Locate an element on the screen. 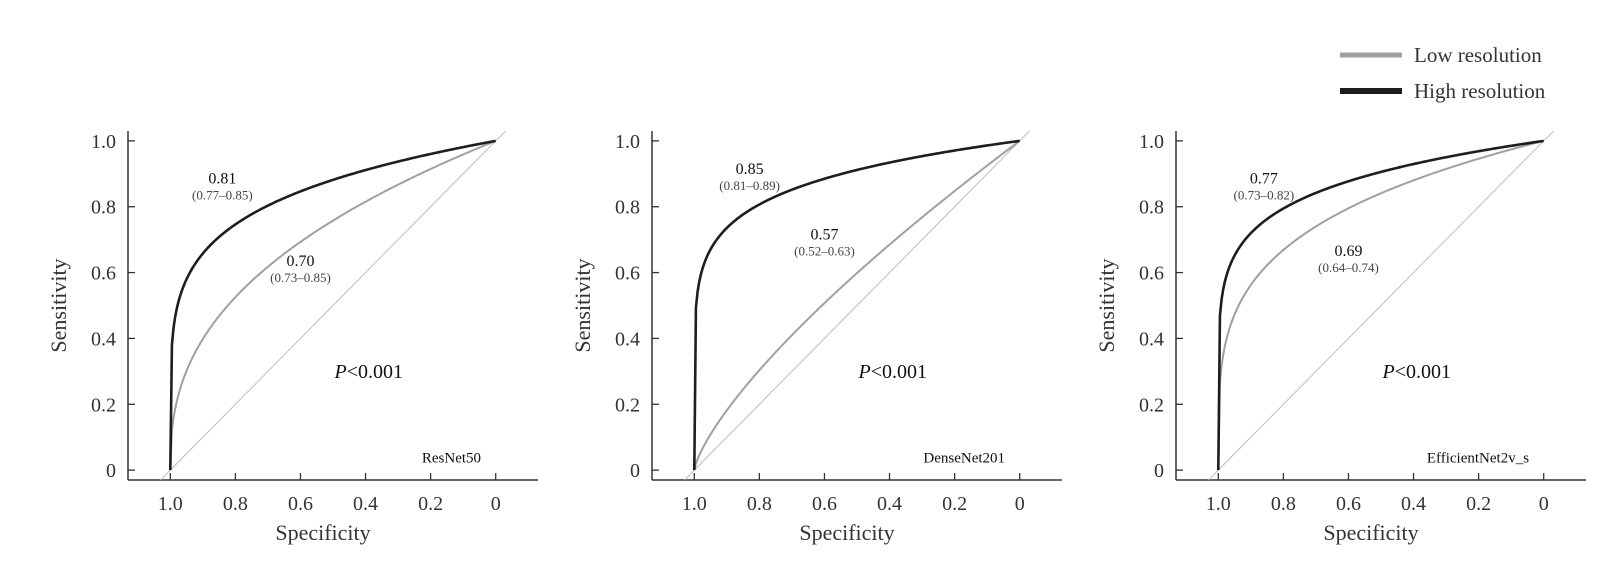  auc-ci-label: (0.64–0.74) is located at coordinates (1348, 267).